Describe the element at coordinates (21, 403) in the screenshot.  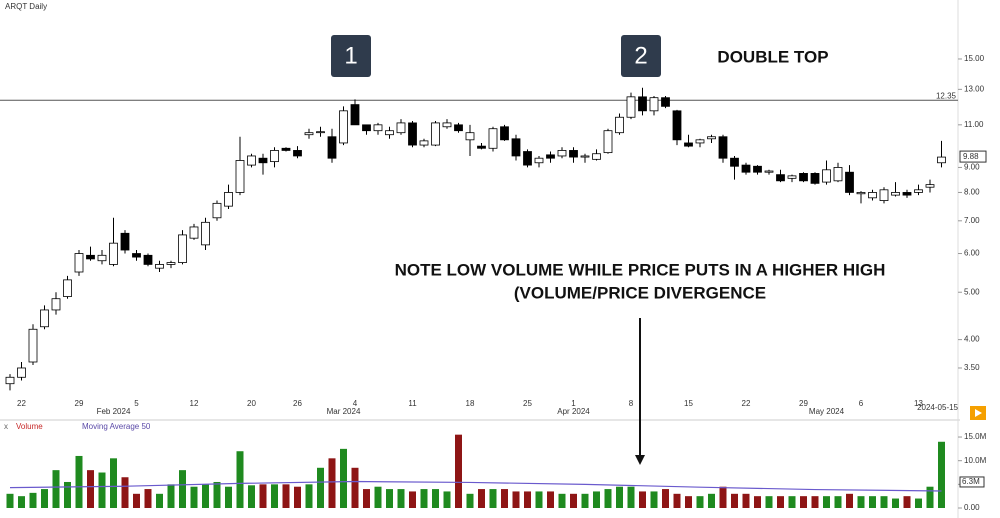
I see `x-tick-label: 22` at that location.